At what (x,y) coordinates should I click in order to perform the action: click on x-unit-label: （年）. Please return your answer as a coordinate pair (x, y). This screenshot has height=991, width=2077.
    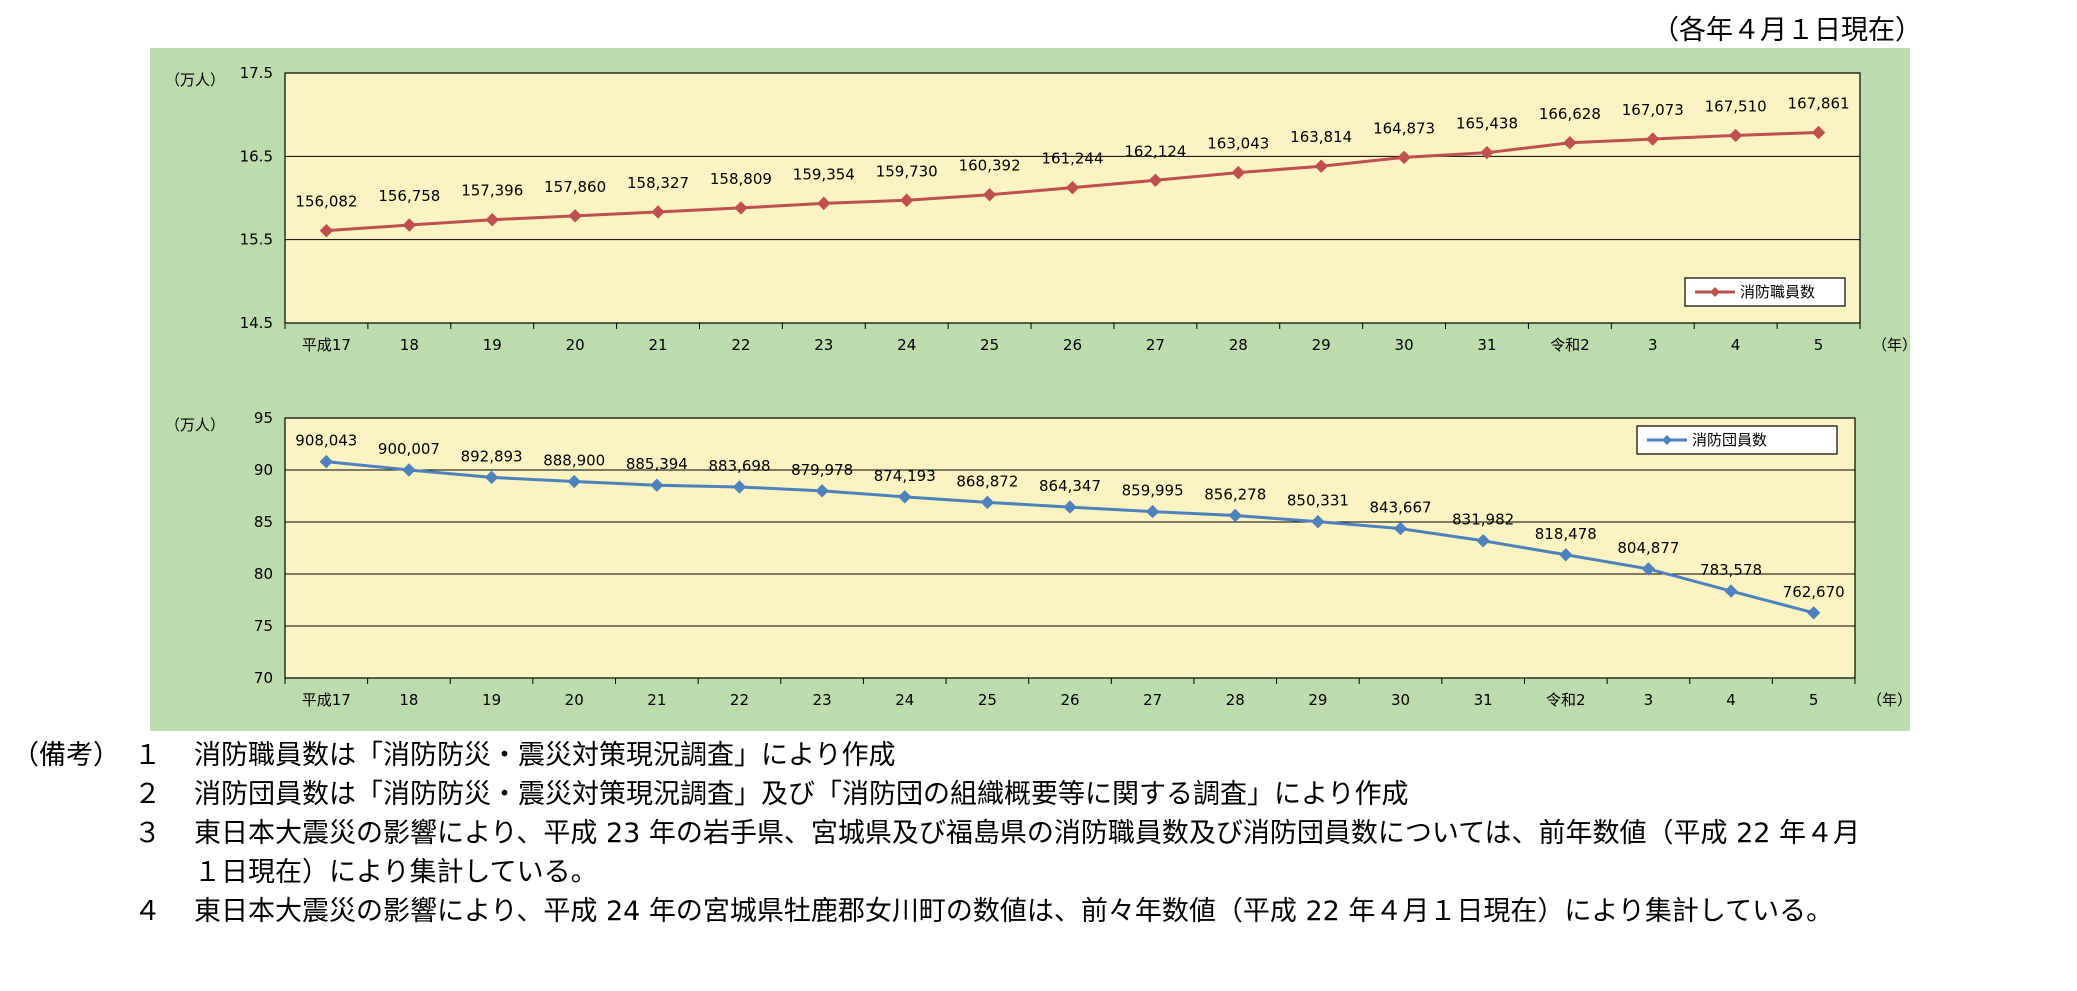
    Looking at the image, I should click on (1891, 345).